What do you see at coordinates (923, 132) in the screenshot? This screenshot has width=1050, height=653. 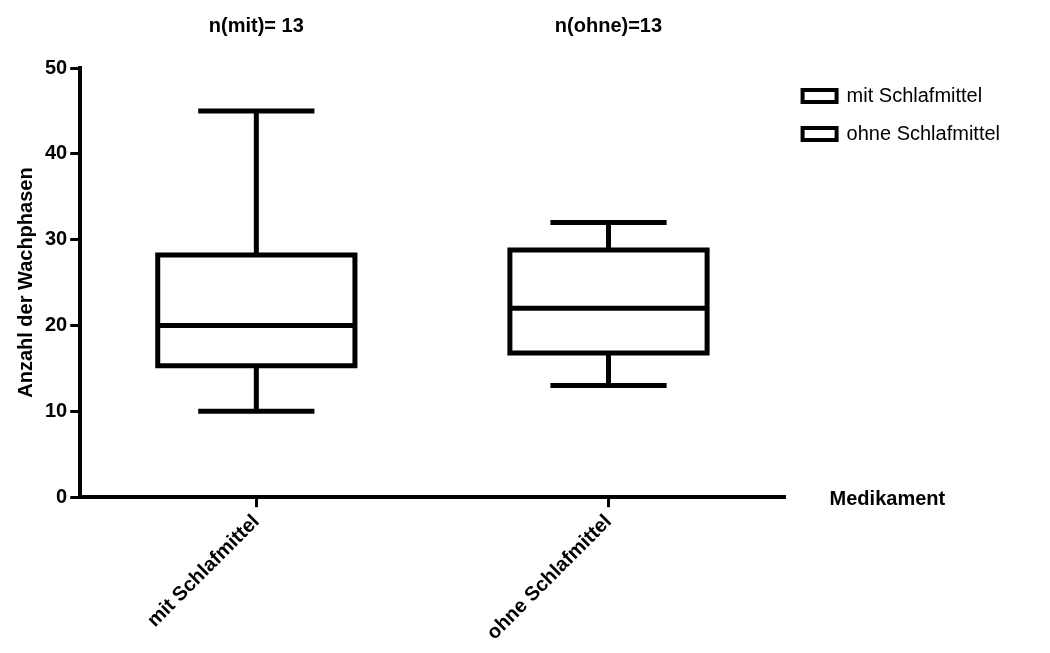 I see `legend-label: ohne Schlafmittel` at bounding box center [923, 132].